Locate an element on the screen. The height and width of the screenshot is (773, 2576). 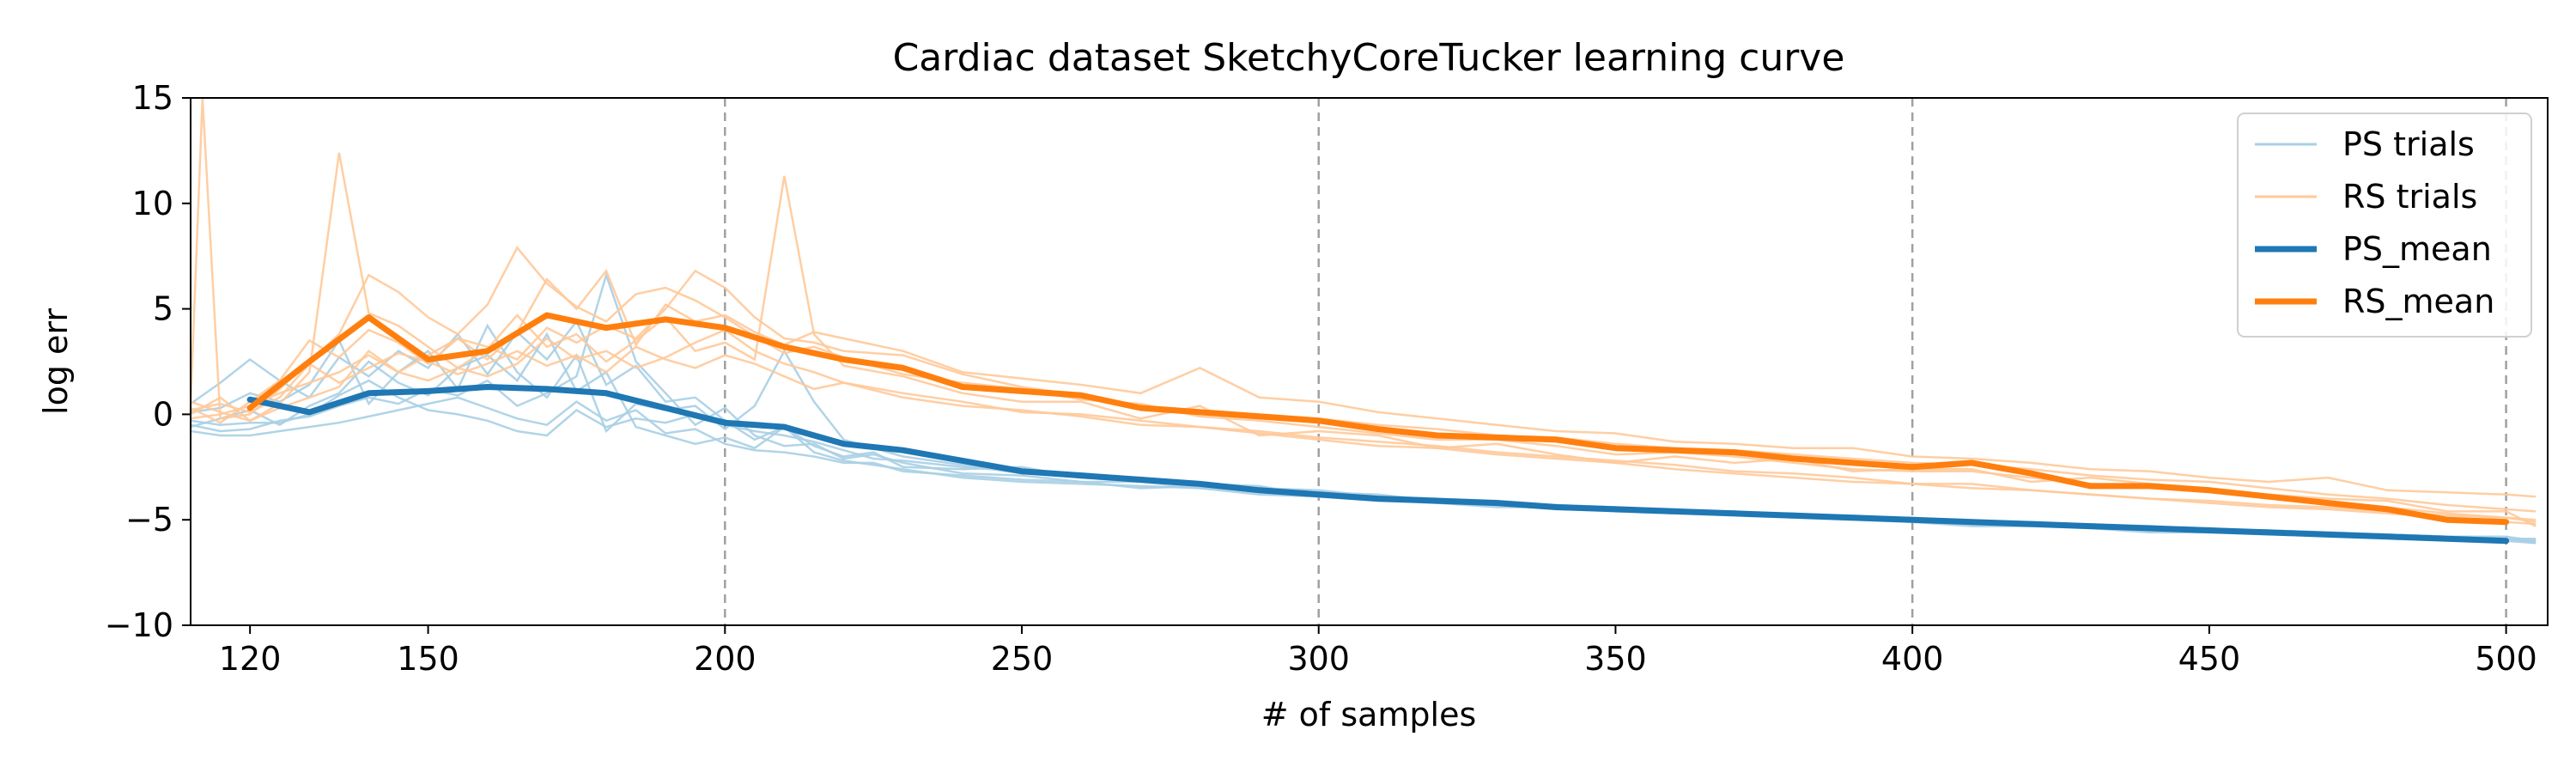
x-tick-label: 500 is located at coordinates (2506, 659).